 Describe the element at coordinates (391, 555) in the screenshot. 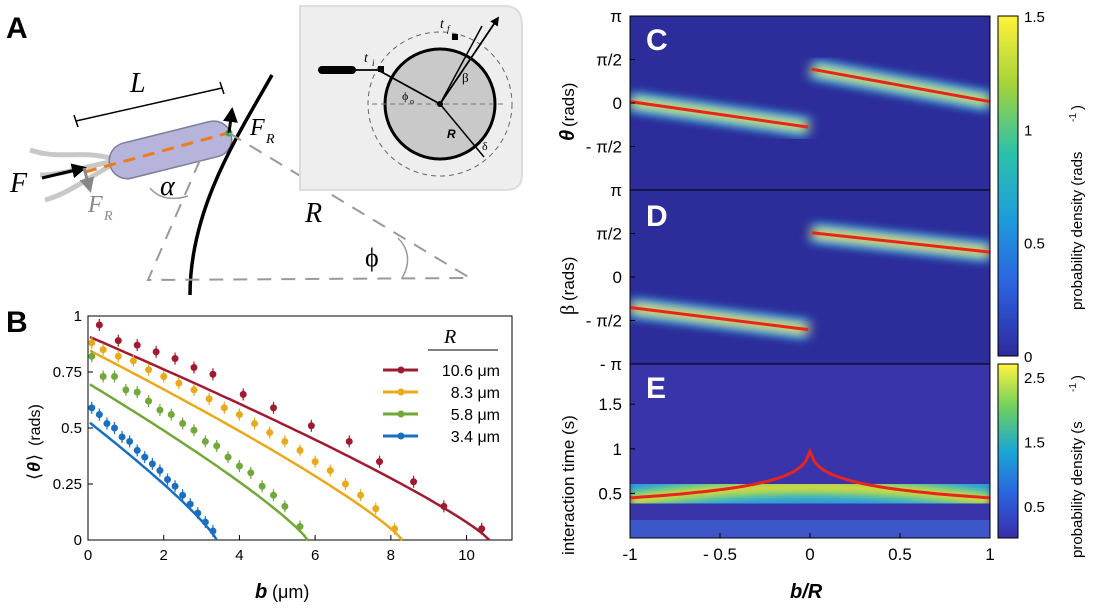

I see `panel-b-xtick-label: 8` at that location.